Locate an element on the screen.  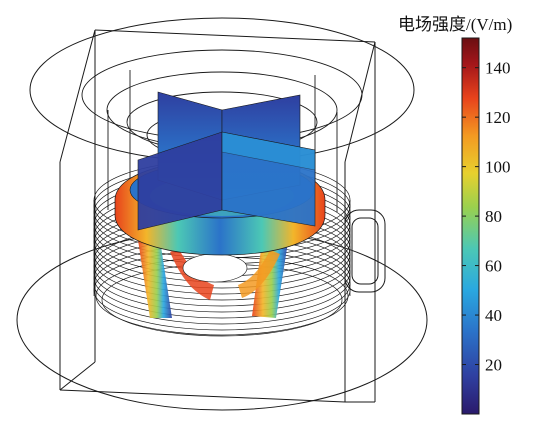
colorbar-tick-label: 80 is located at coordinates (493, 216).